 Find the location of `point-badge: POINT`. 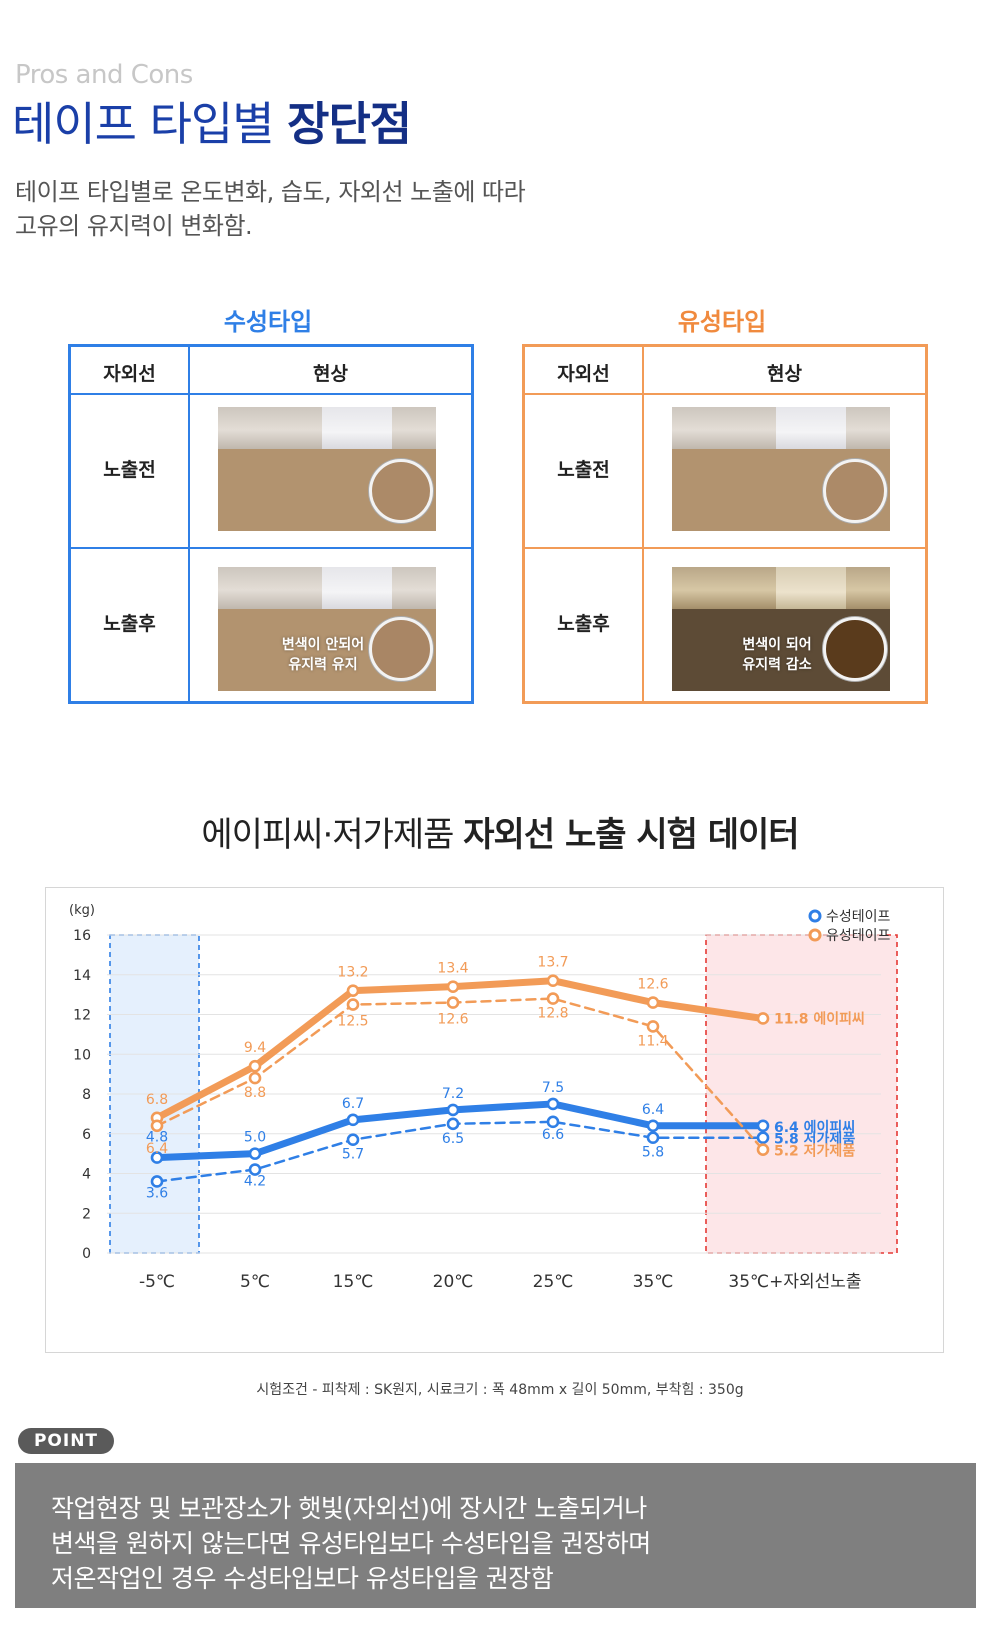

point-badge: POINT is located at coordinates (66, 1441).